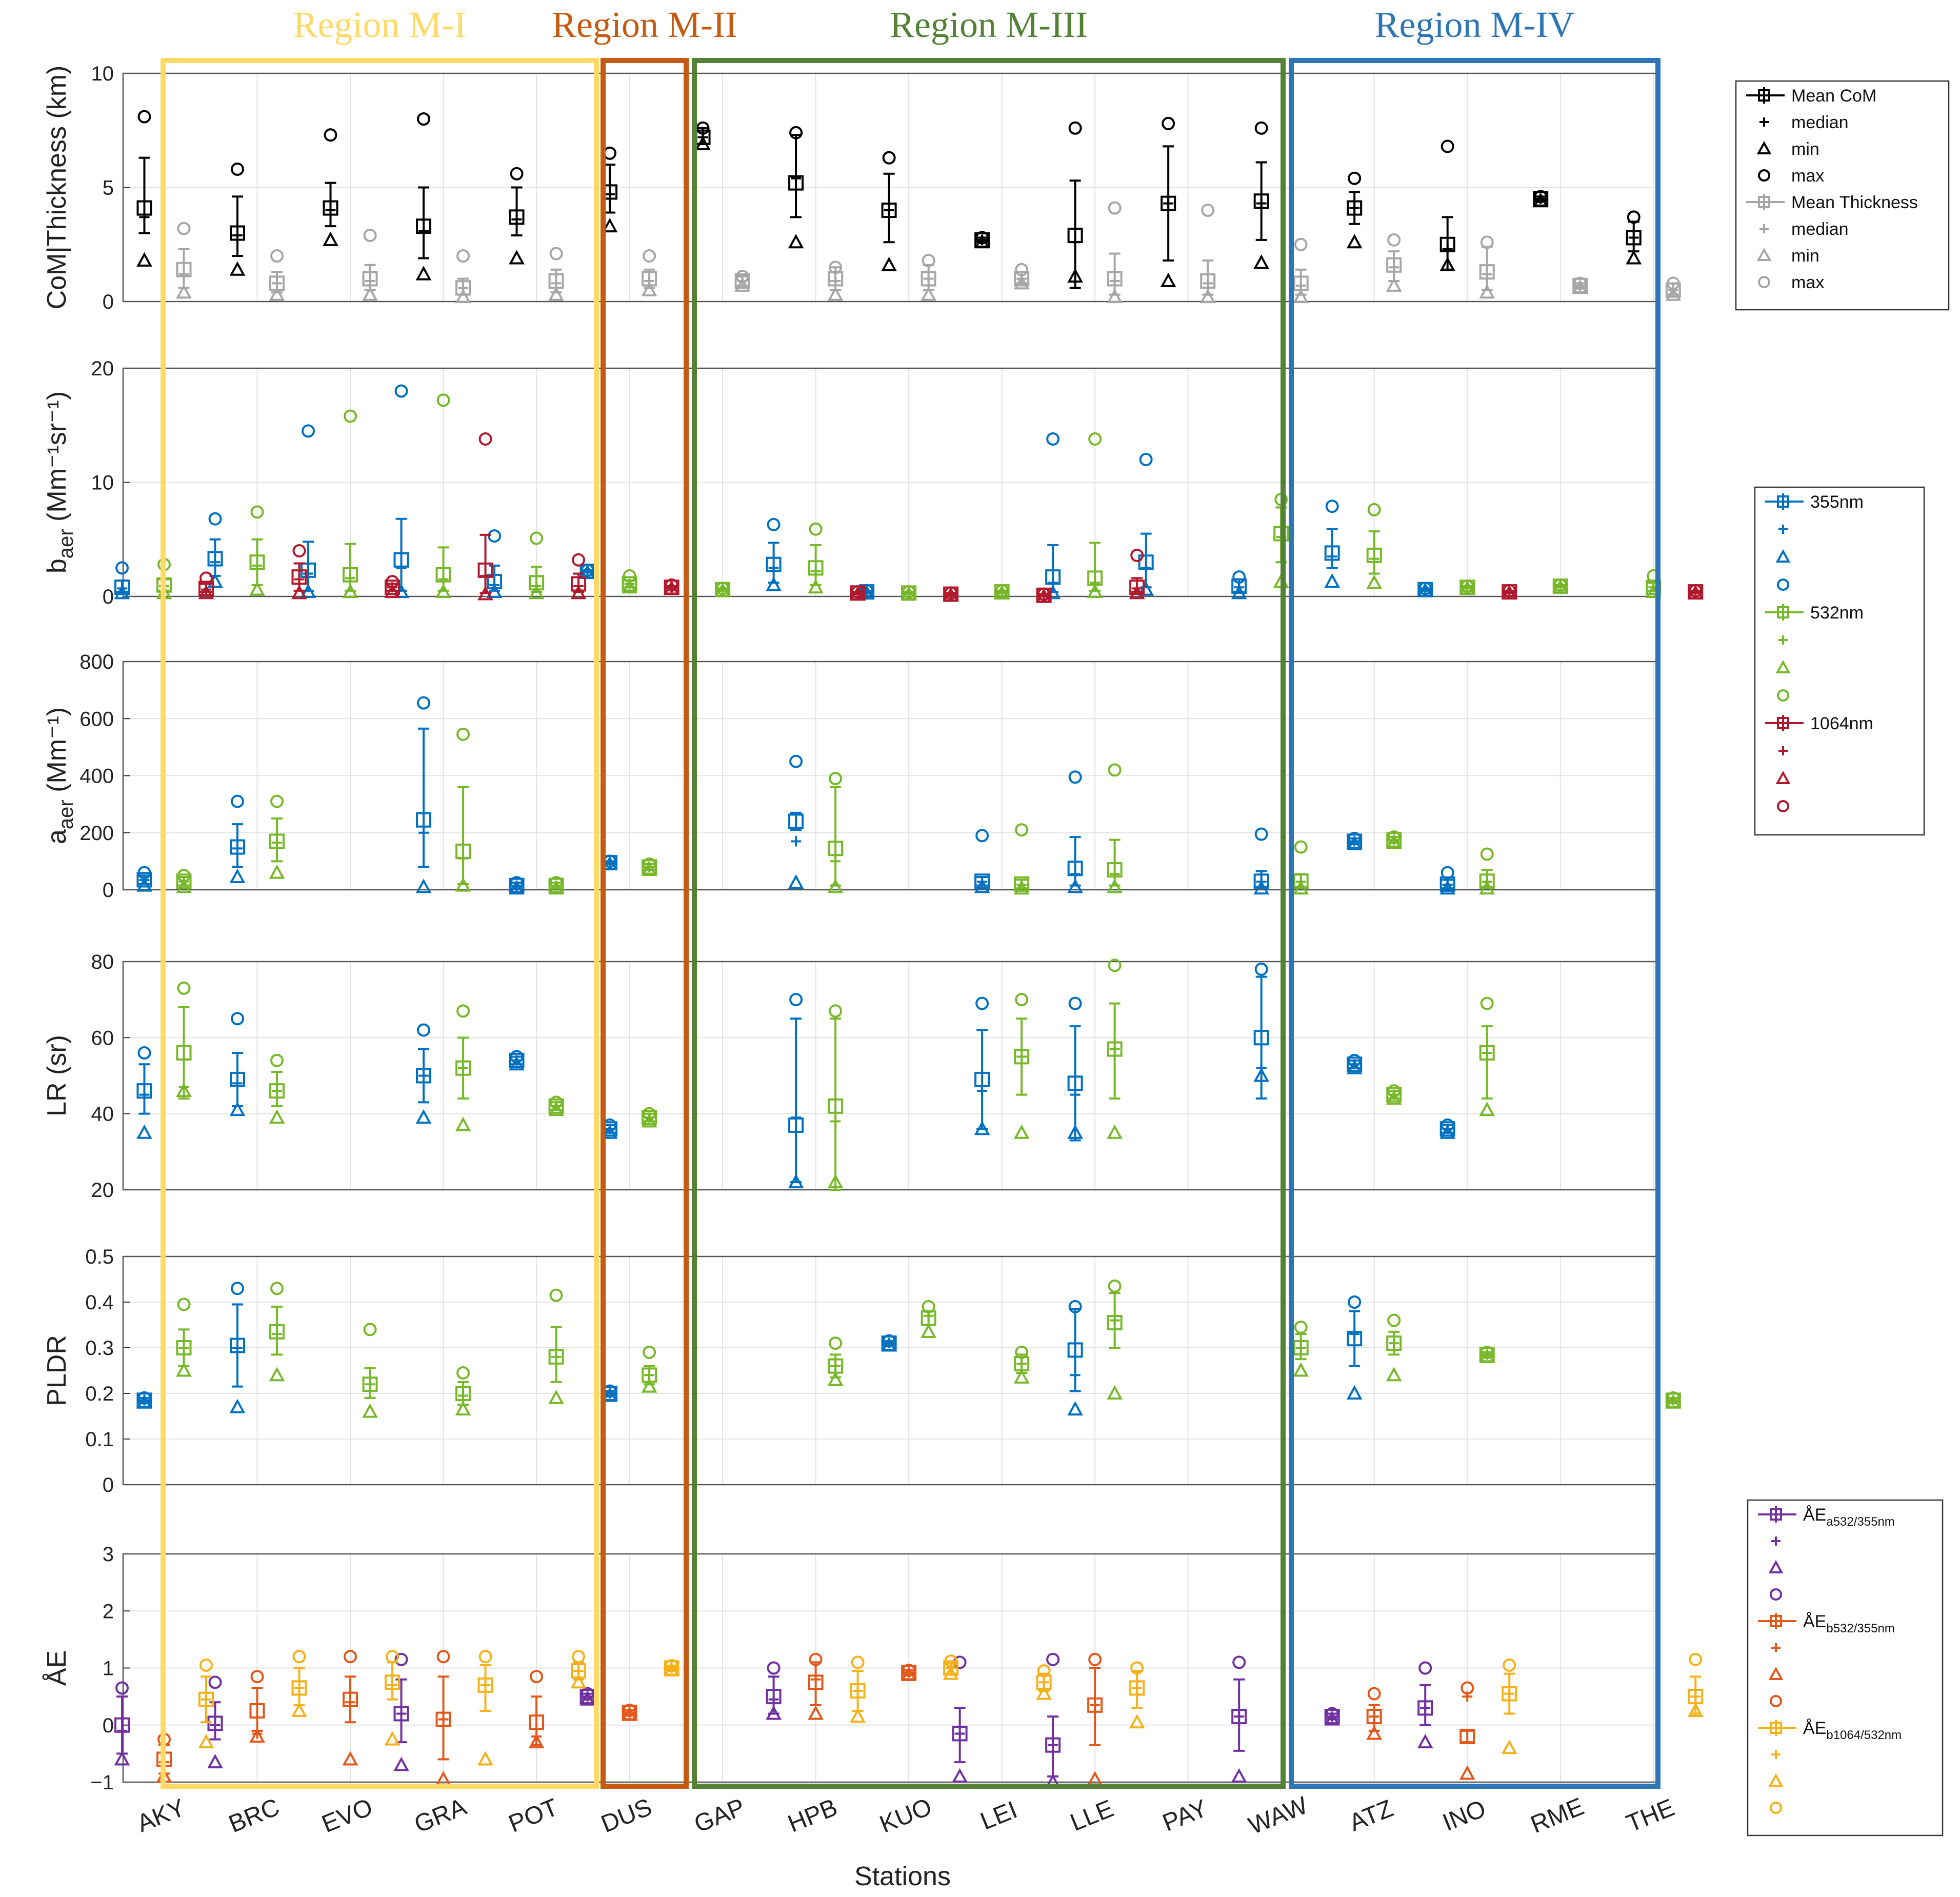 The width and height of the screenshot is (1960, 1897). What do you see at coordinates (889, 200) in the screenshot?
I see `series-com` at bounding box center [889, 200].